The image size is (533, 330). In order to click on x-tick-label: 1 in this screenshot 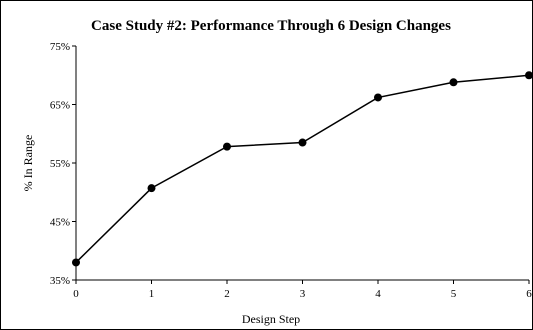, I will do `click(152, 294)`.